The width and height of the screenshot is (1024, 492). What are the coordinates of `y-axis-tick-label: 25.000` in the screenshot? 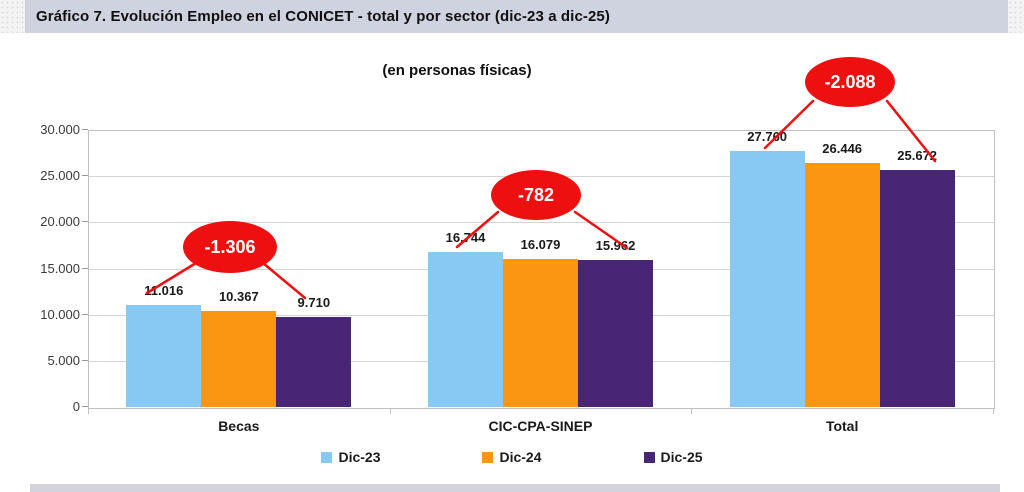 It's located at (60, 176).